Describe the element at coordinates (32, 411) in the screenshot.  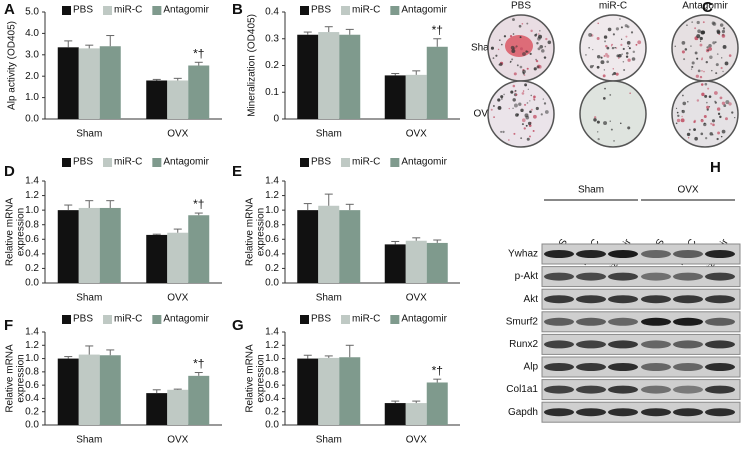
I see `y-tick-label: 0.2` at that location.